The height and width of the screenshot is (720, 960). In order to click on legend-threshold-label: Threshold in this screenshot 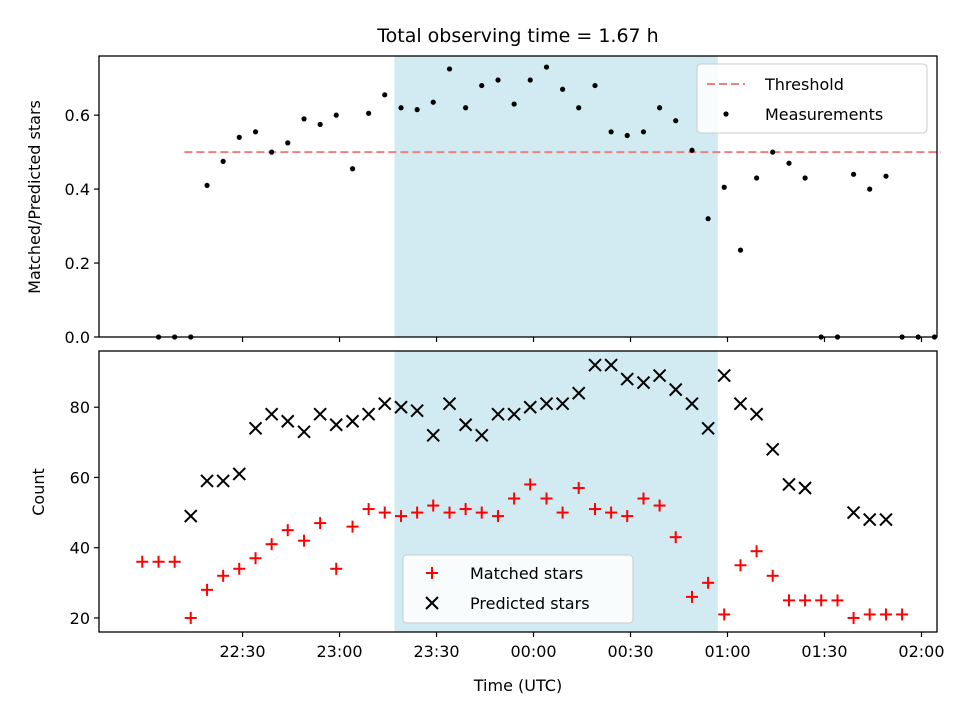, I will do `click(804, 84)`.